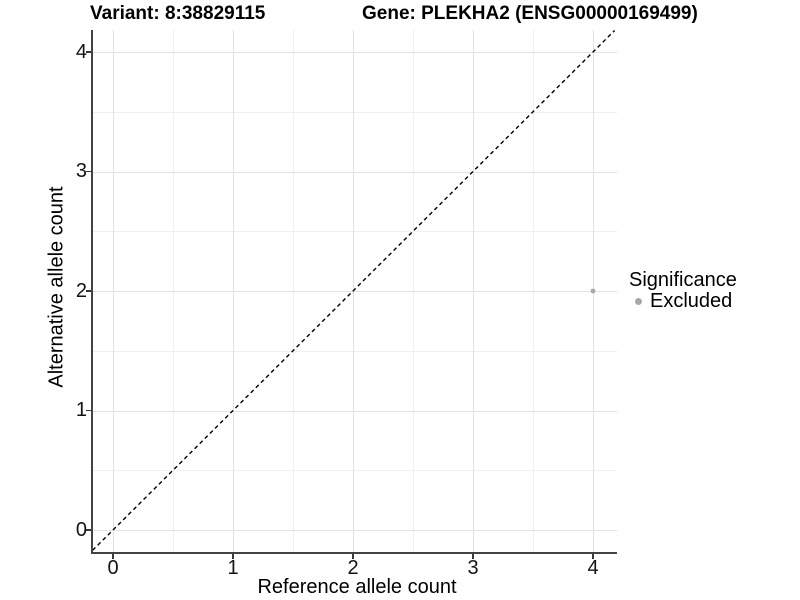  What do you see at coordinates (353, 568) in the screenshot?
I see `x-tick-label: 2` at bounding box center [353, 568].